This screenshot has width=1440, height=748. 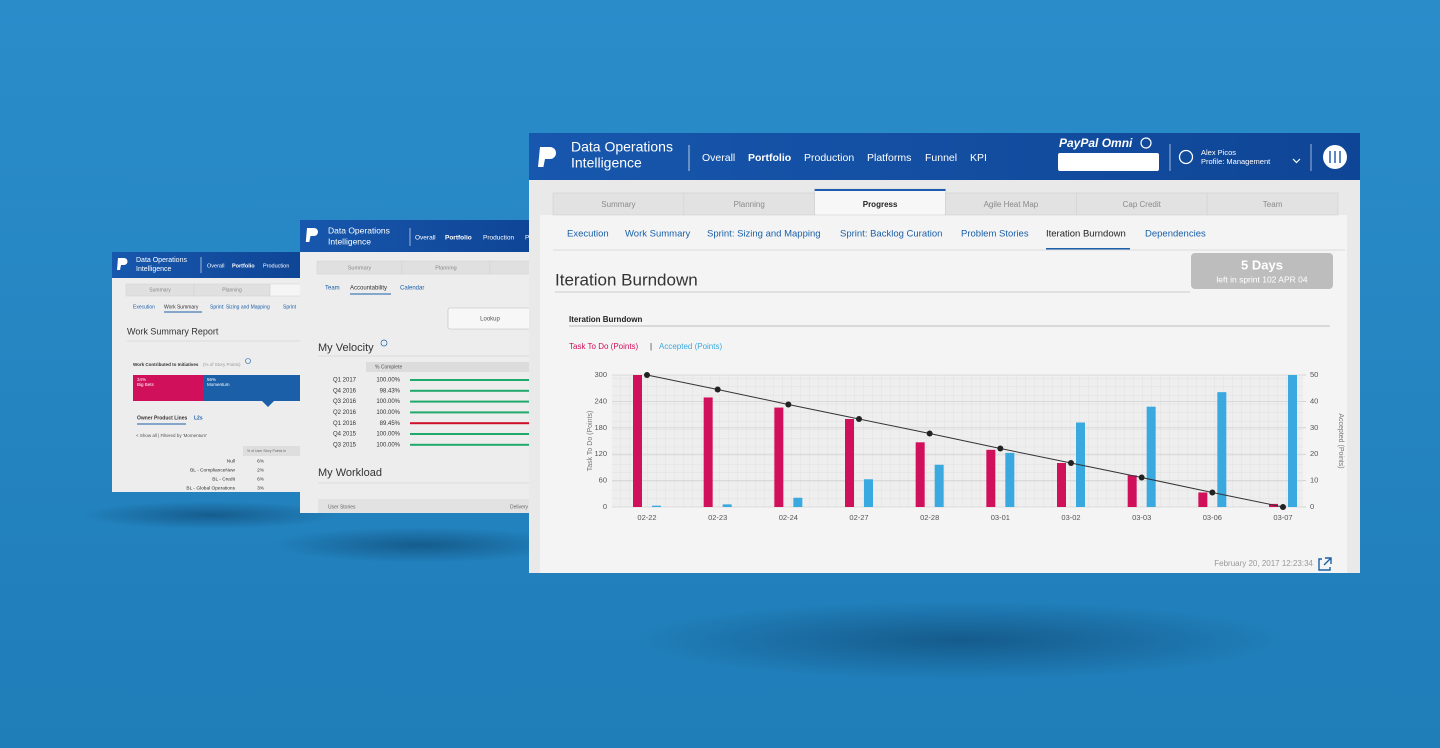 I want to click on info-icon, so click(x=384, y=343).